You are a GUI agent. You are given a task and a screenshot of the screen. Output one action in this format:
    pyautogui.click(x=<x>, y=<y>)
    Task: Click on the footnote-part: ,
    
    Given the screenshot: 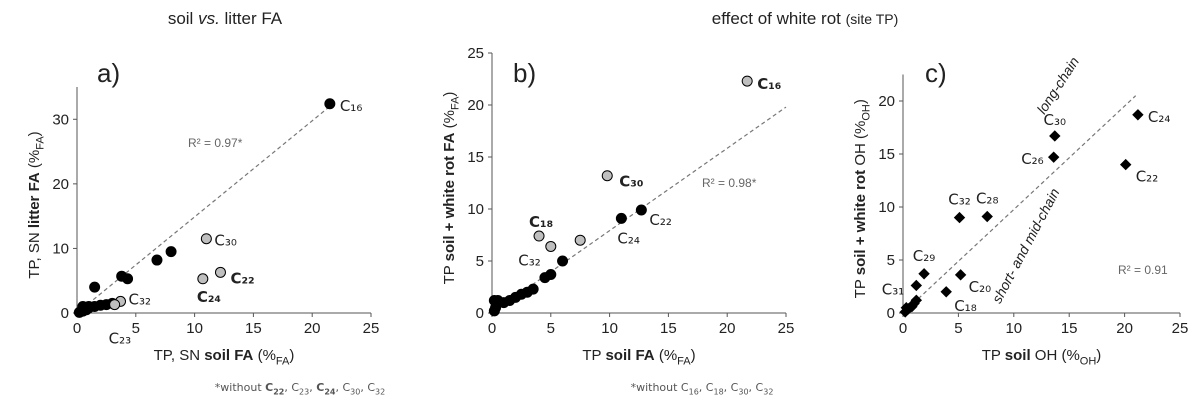 What is the action you would take?
    pyautogui.click(x=312, y=387)
    